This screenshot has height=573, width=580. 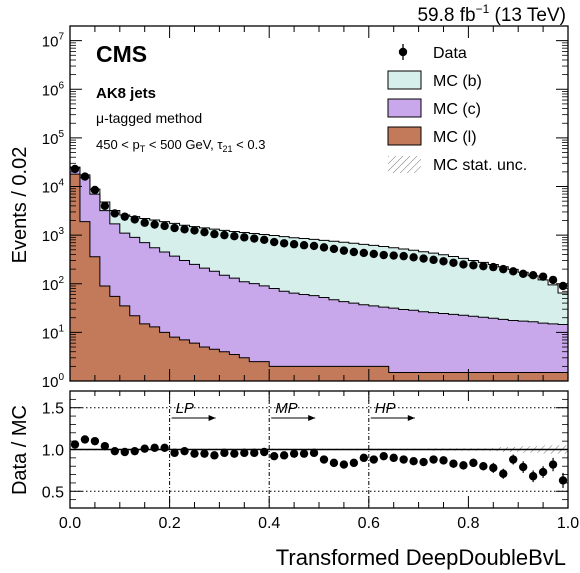 What do you see at coordinates (20, 450) in the screenshot?
I see `ratio-y-label: Data / MC` at bounding box center [20, 450].